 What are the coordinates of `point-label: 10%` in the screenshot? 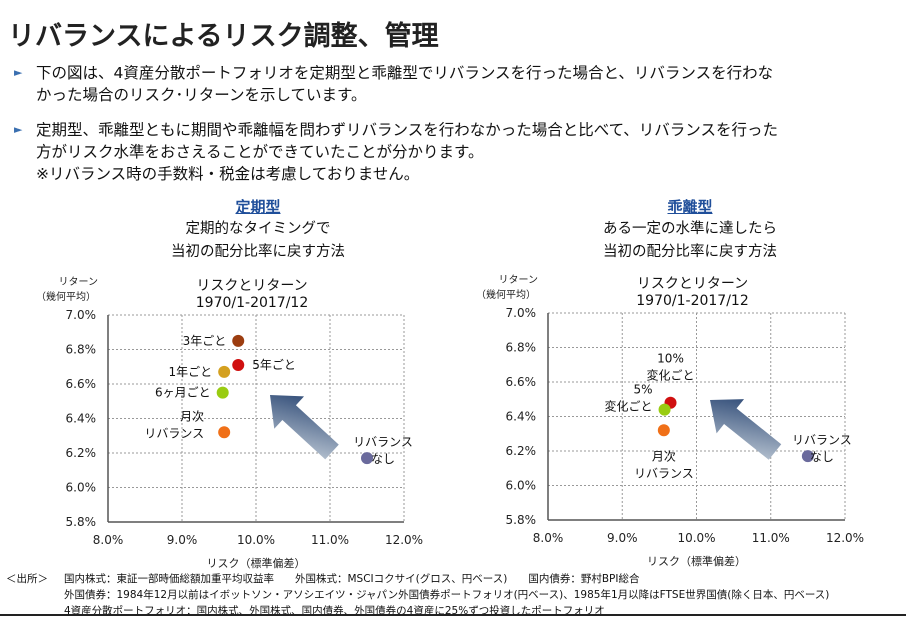 It's located at (670, 359).